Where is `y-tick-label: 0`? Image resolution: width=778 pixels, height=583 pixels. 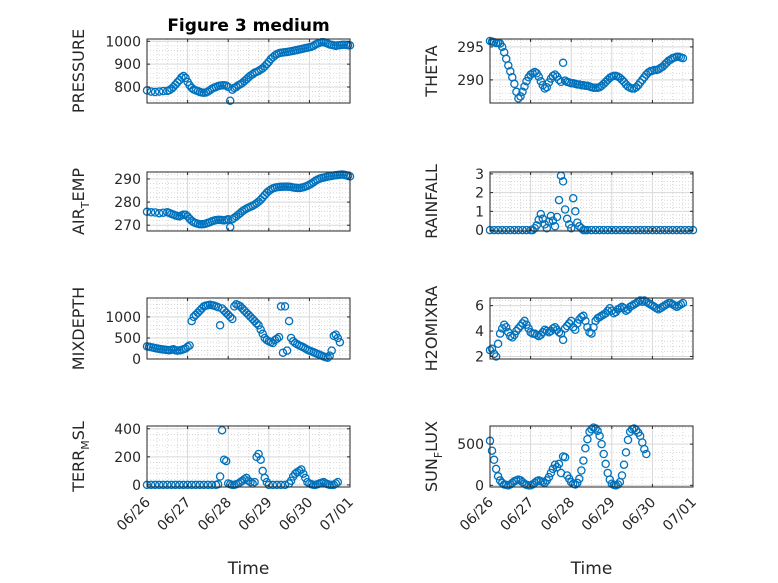
y-tick-label: 0 is located at coordinates (479, 231).